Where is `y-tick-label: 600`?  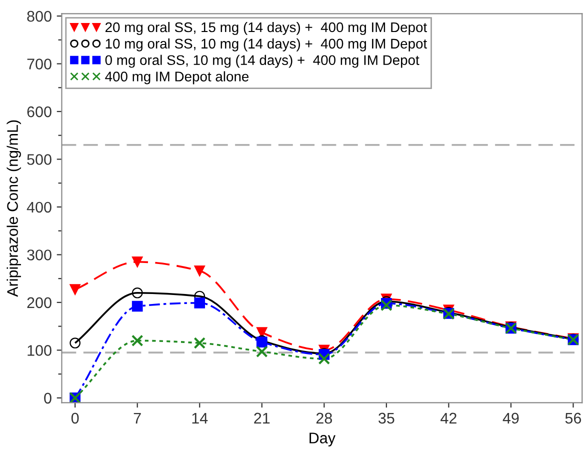 y-tick-label: 600 is located at coordinates (39, 112).